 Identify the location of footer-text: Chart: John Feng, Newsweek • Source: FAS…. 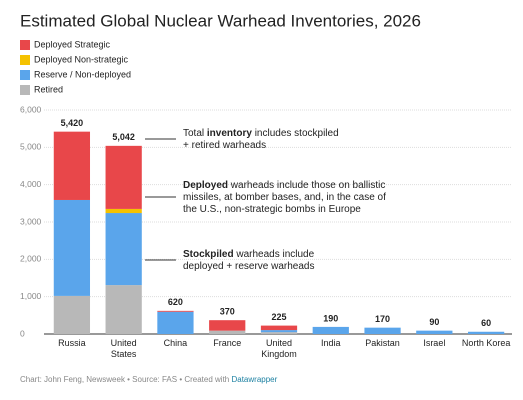
(125, 379).